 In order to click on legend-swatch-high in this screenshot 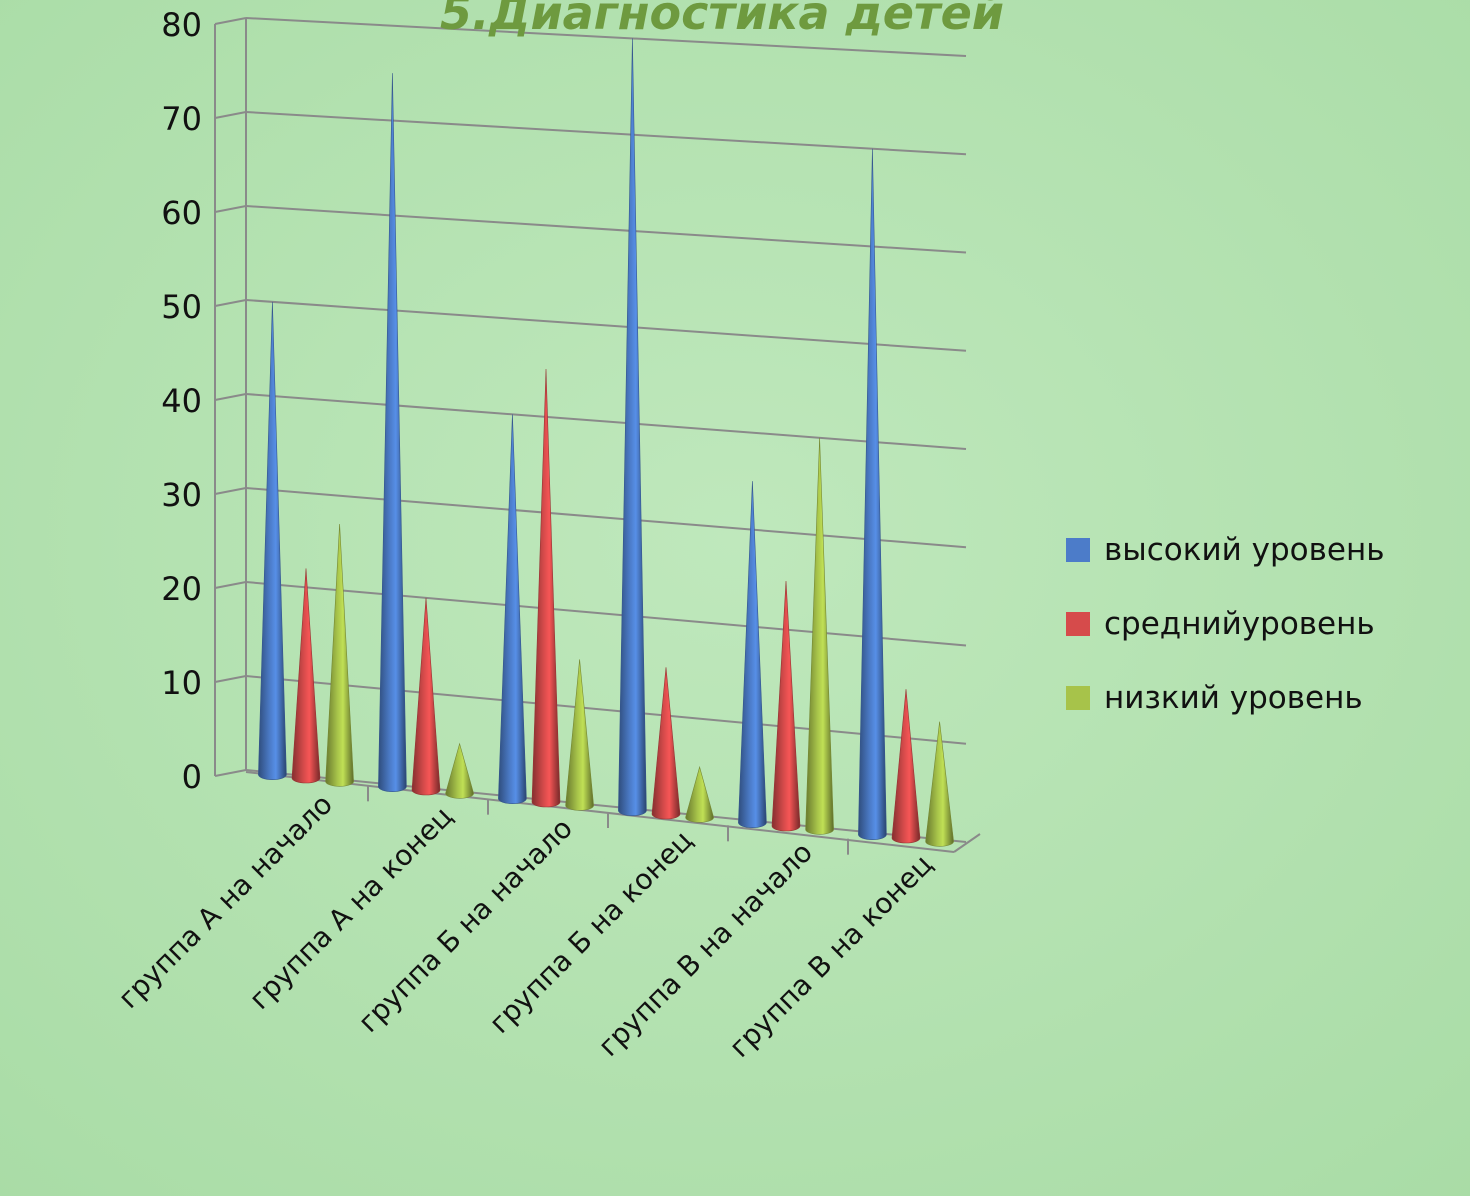, I will do `click(1078, 550)`.